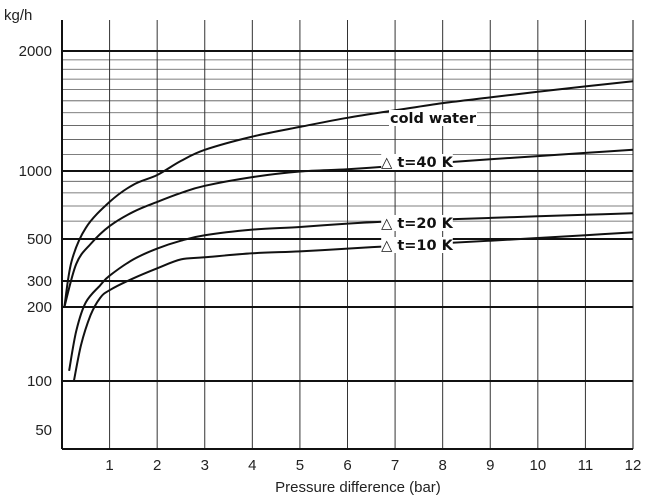 The width and height of the screenshot is (649, 498). Describe the element at coordinates (43, 430) in the screenshot. I see `y-tick-label: 50` at that location.